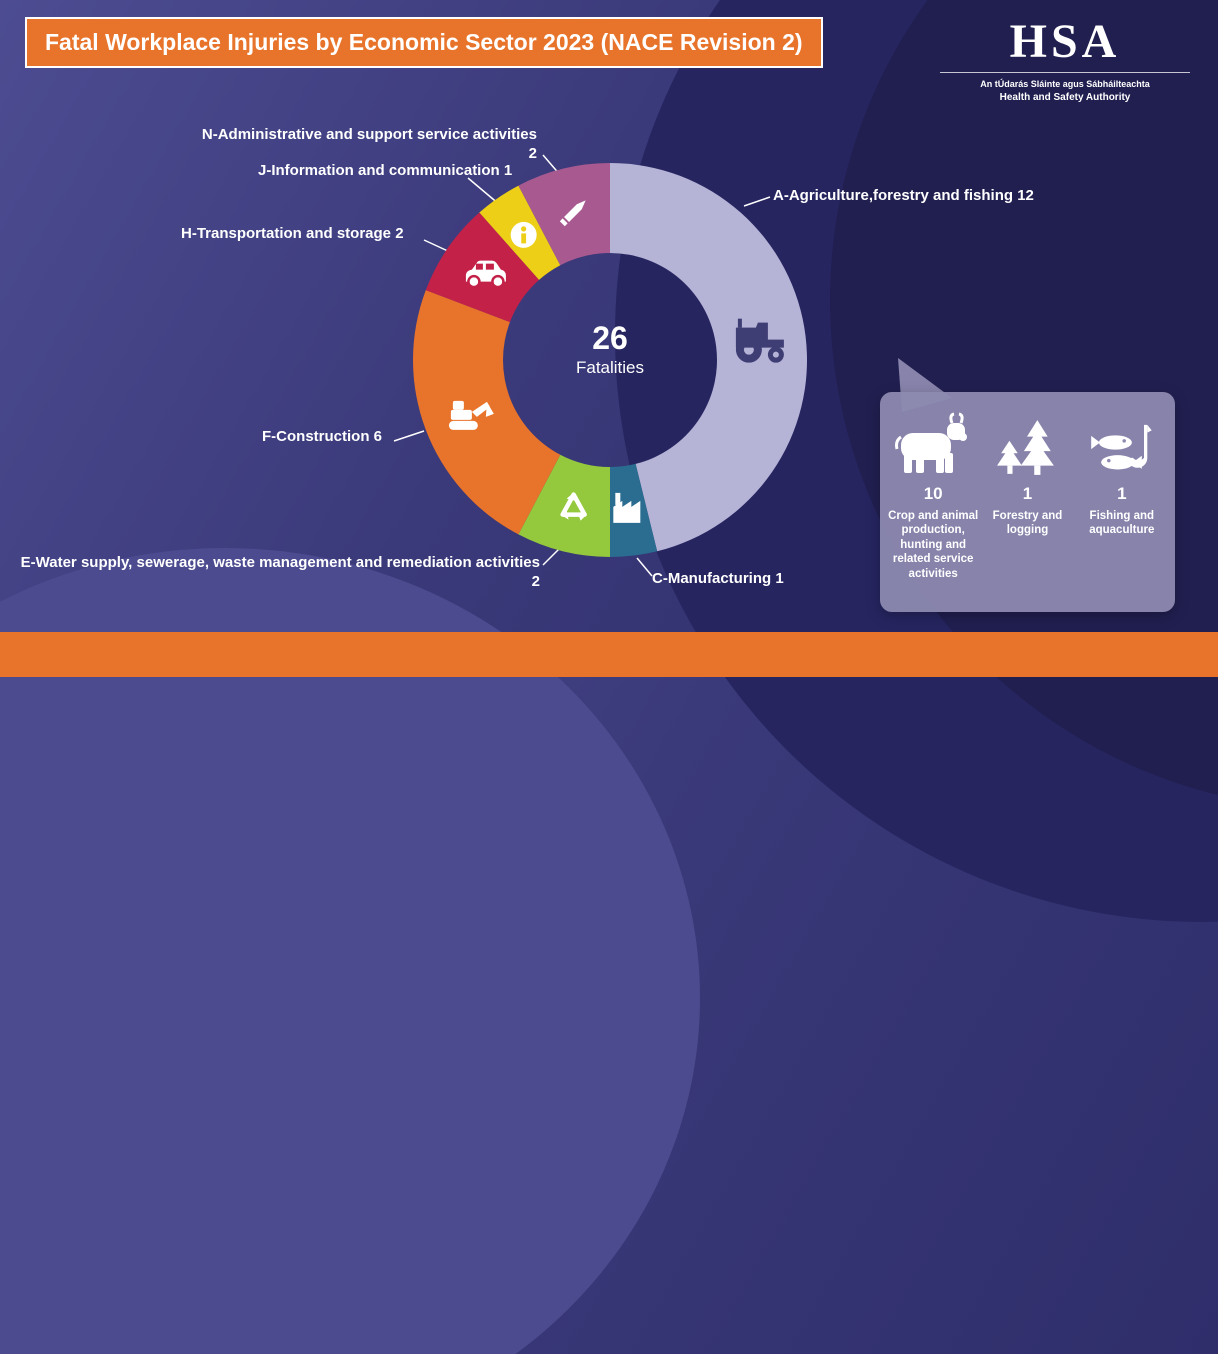 Image resolution: width=1218 pixels, height=1354 pixels. I want to click on cow-icon, so click(933, 443).